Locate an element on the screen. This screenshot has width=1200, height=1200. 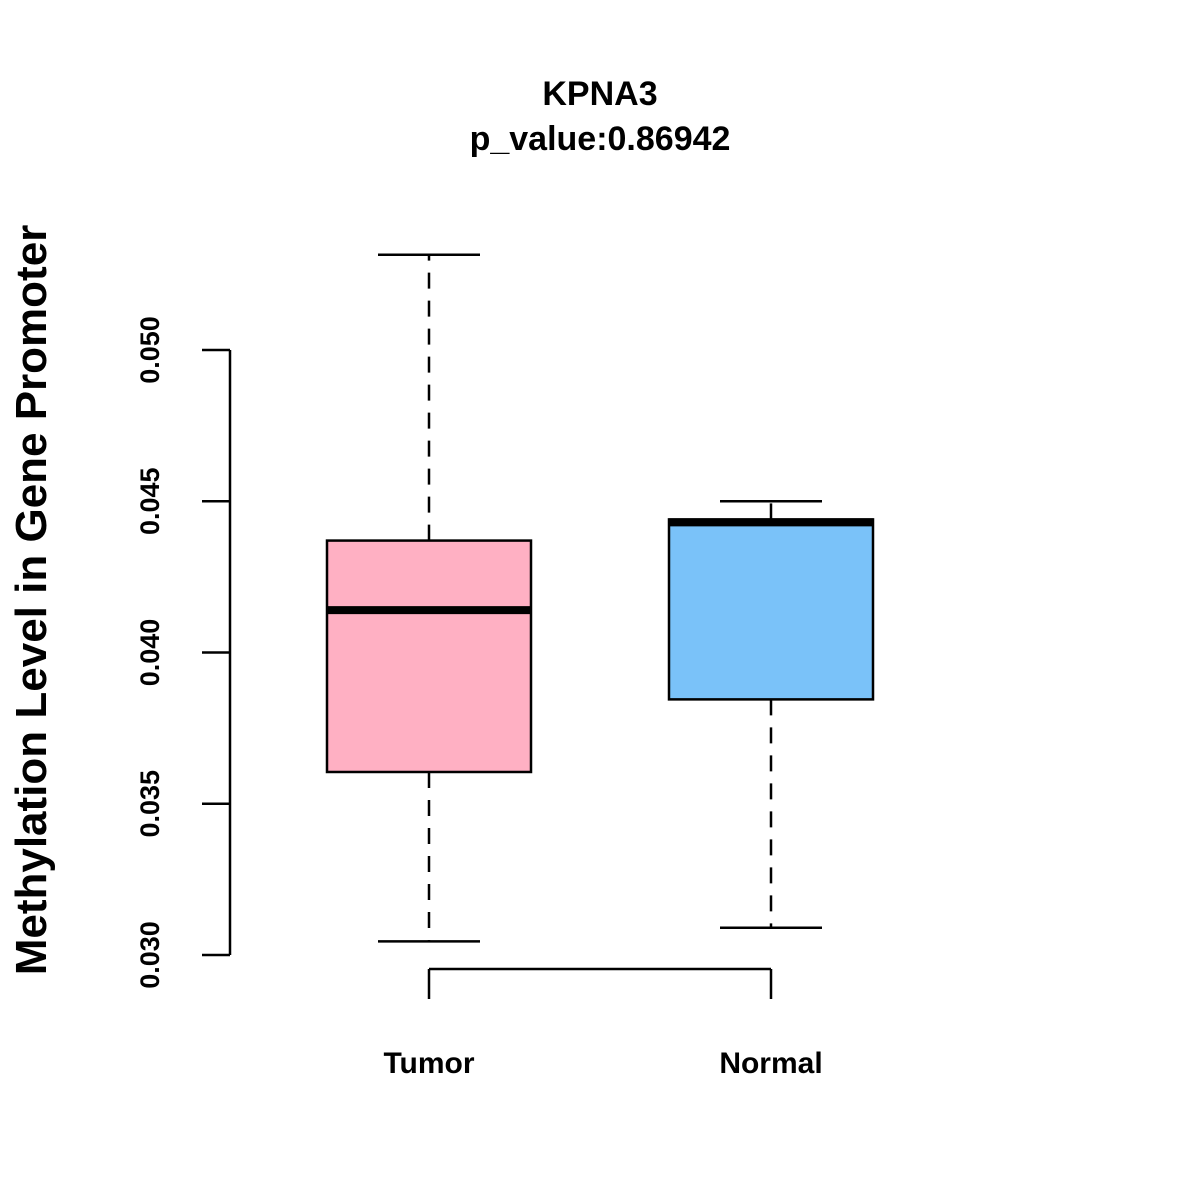
y-tick-label: 0.040 is located at coordinates (150, 653).